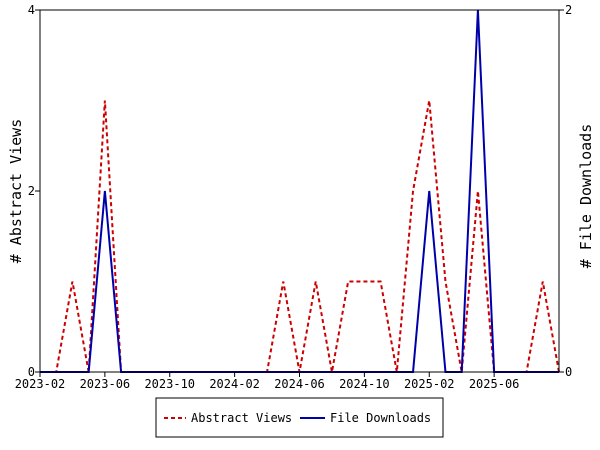  I want to click on y-left-tick-label: 4, so click(31, 10).